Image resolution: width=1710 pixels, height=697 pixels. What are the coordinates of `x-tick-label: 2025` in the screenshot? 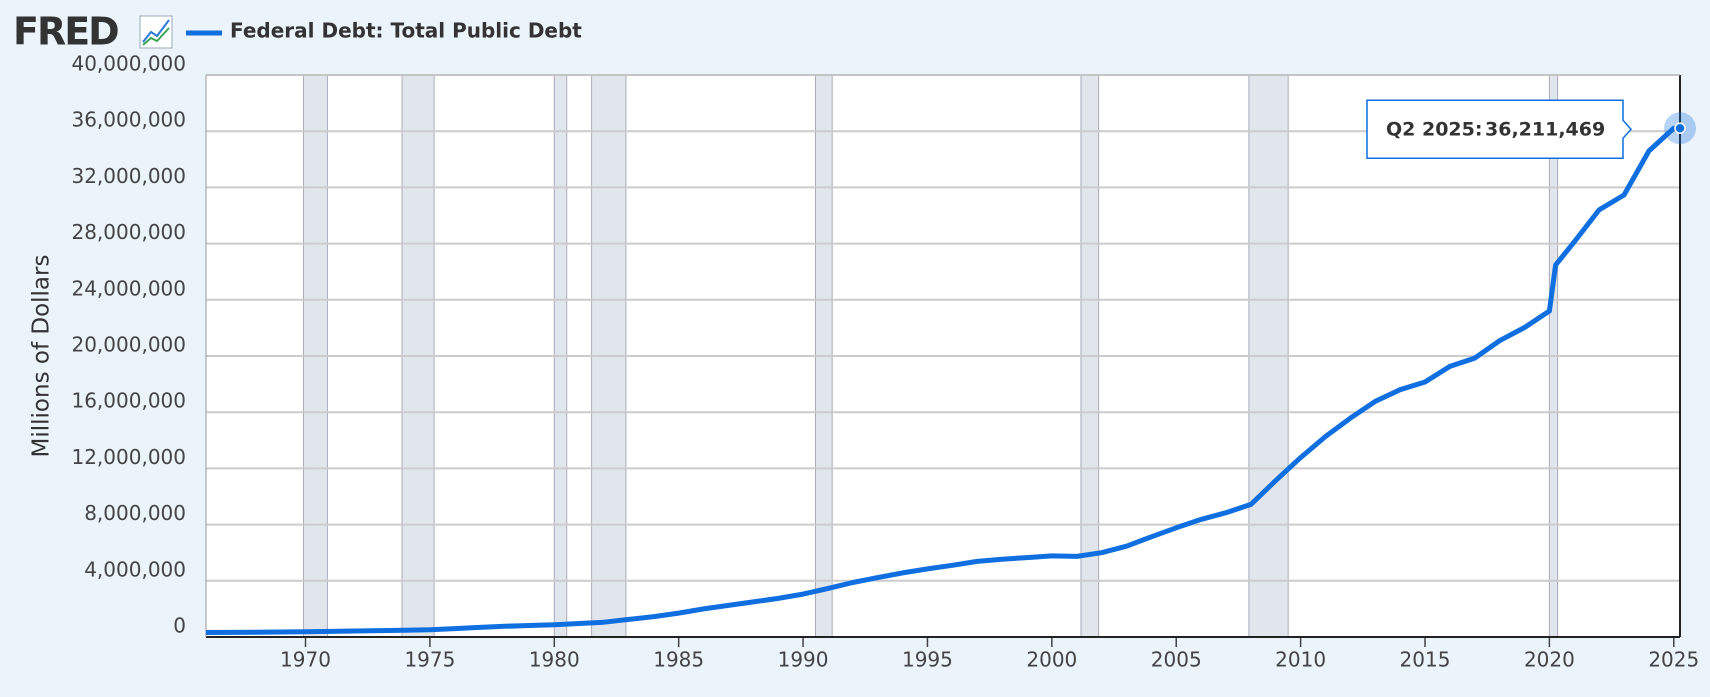 It's located at (1673, 660).